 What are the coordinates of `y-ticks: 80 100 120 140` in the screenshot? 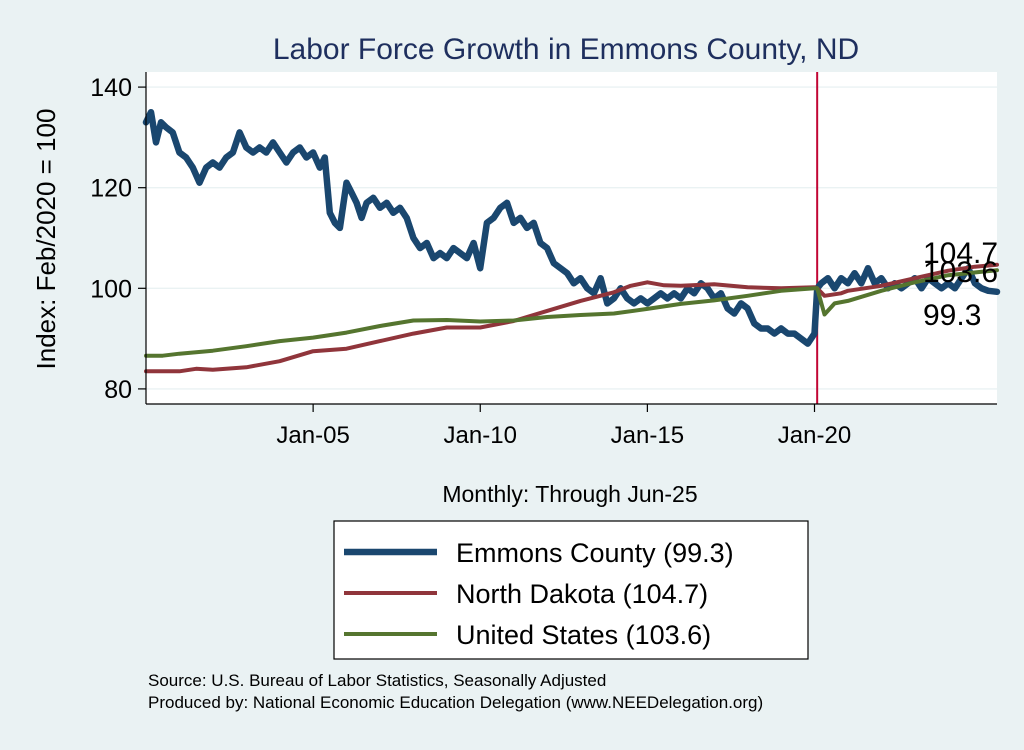 It's located at (118, 239).